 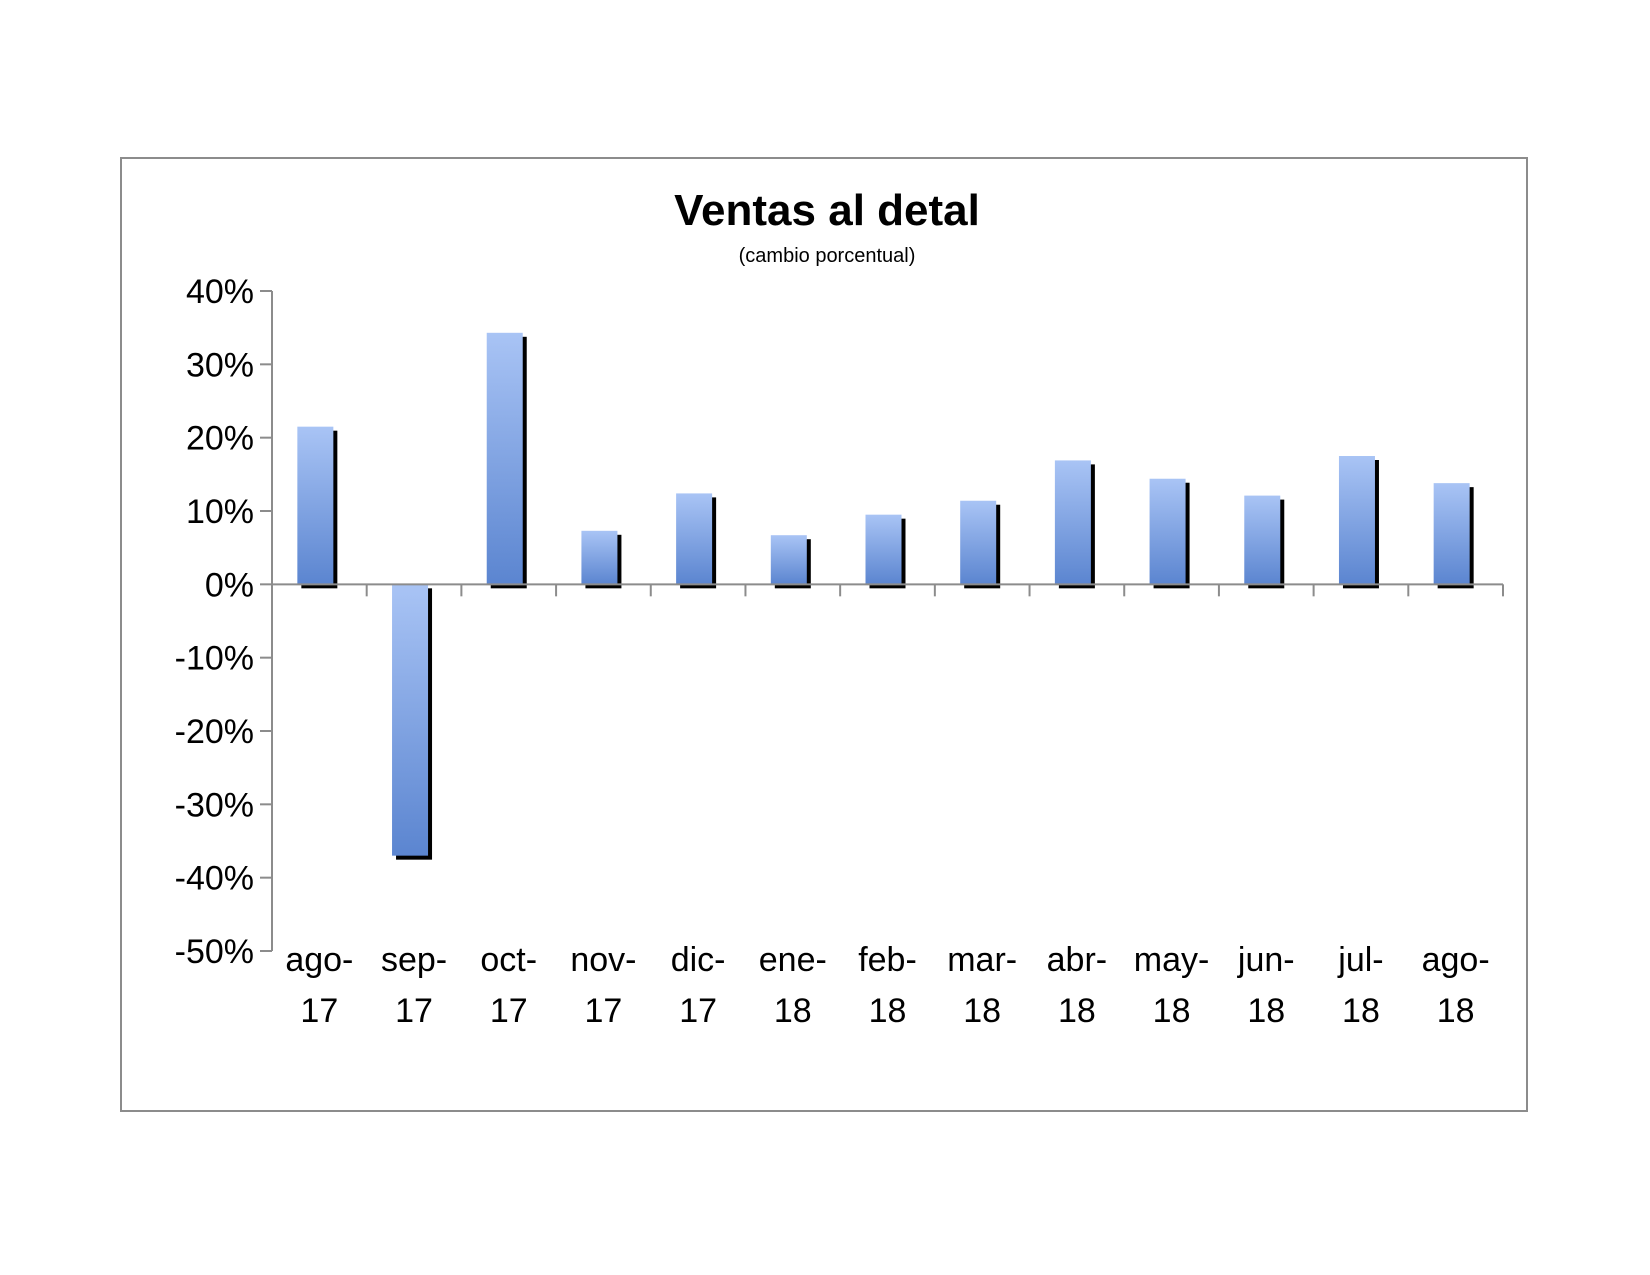 What do you see at coordinates (214, 805) in the screenshot?
I see `y-tick-label: -30%` at bounding box center [214, 805].